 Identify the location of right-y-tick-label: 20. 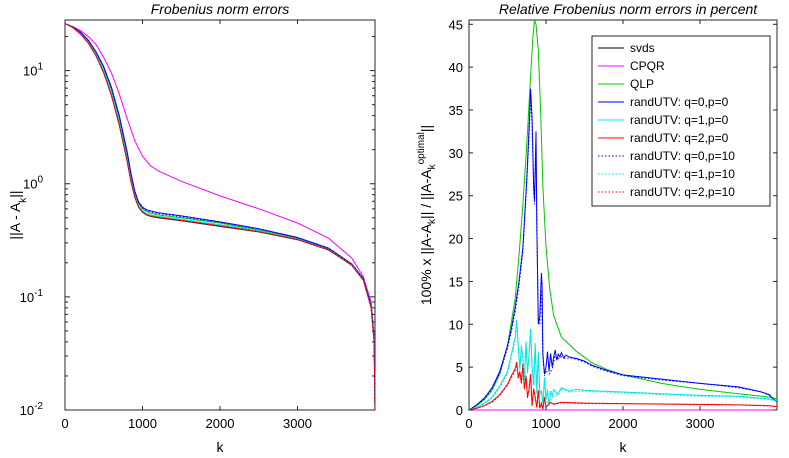
(456, 239).